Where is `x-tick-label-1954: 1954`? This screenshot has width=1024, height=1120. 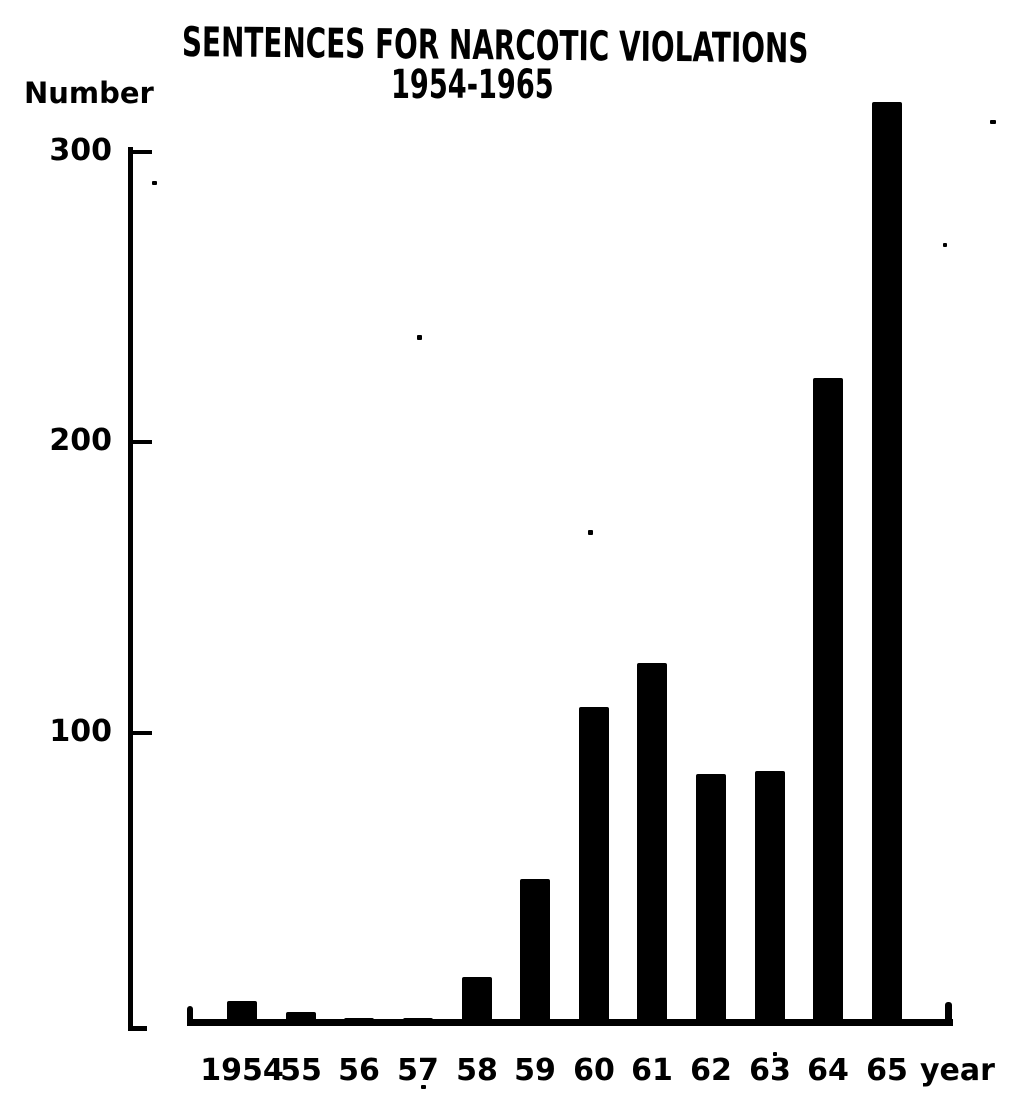 x-tick-label-1954: 1954 is located at coordinates (242, 1070).